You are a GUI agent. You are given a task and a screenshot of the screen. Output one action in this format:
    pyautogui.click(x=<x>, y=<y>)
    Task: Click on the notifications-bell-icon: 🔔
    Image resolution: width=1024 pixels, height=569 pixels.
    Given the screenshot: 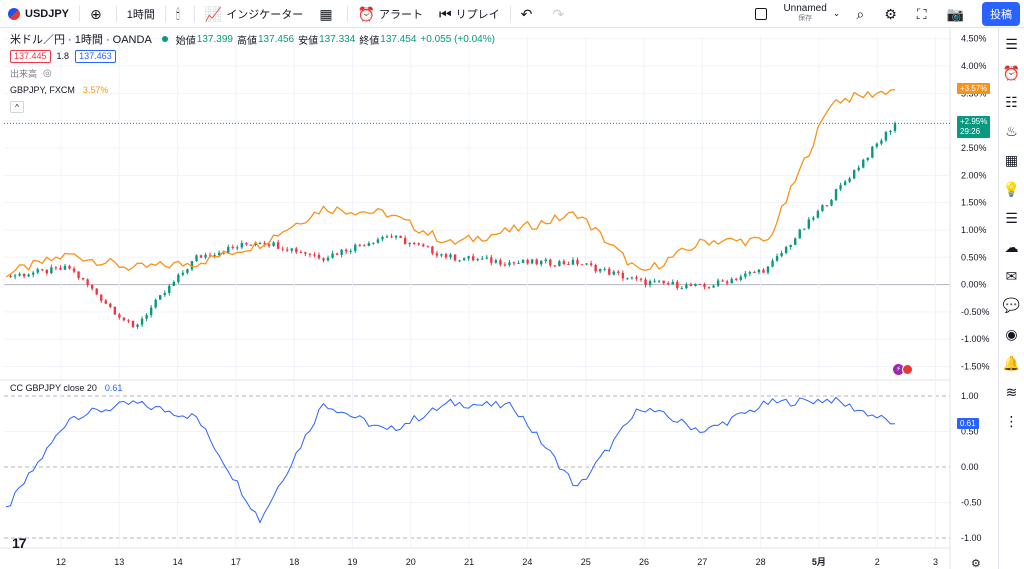 What is the action you would take?
    pyautogui.click(x=1011, y=362)
    